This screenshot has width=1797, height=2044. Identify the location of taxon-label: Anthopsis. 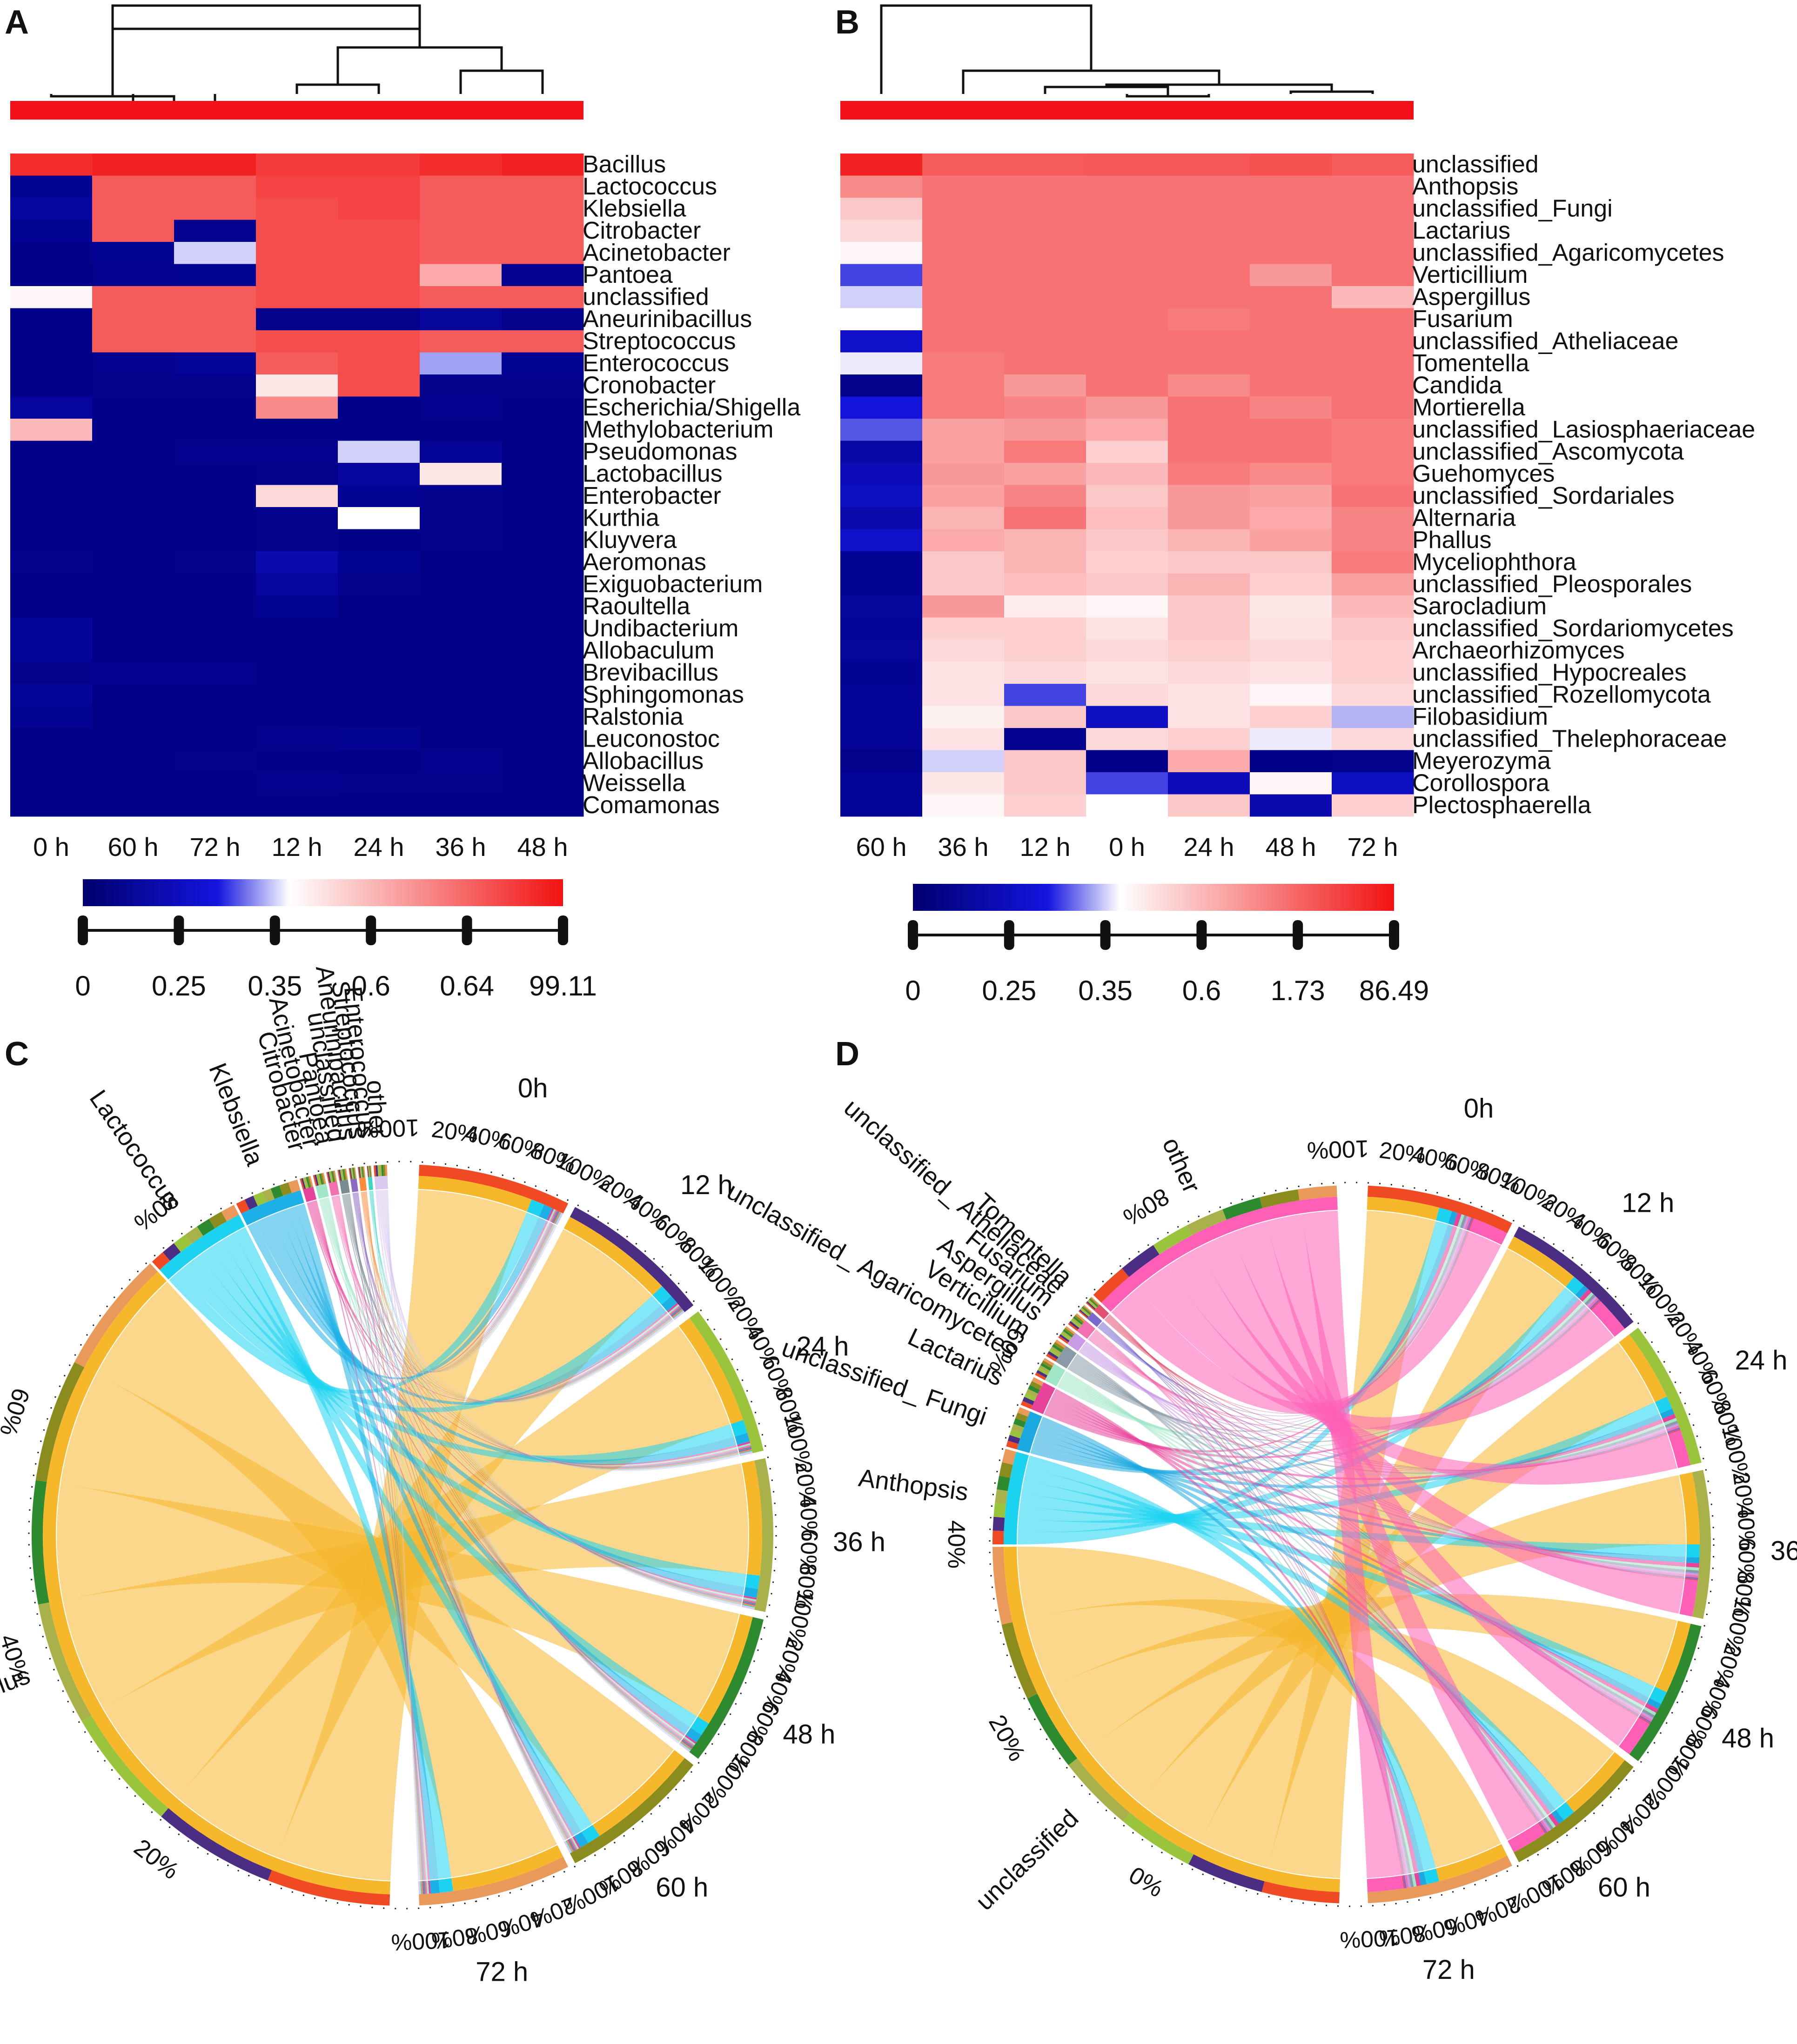
(913, 1485).